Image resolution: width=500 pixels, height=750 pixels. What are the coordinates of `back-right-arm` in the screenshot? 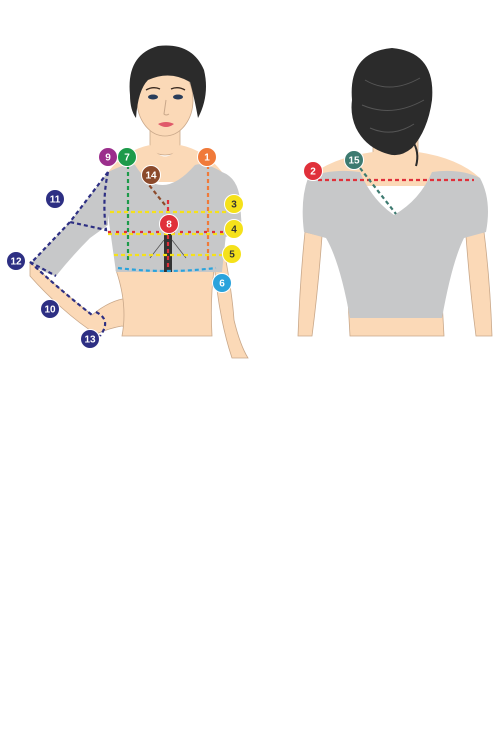 It's located at (479, 284).